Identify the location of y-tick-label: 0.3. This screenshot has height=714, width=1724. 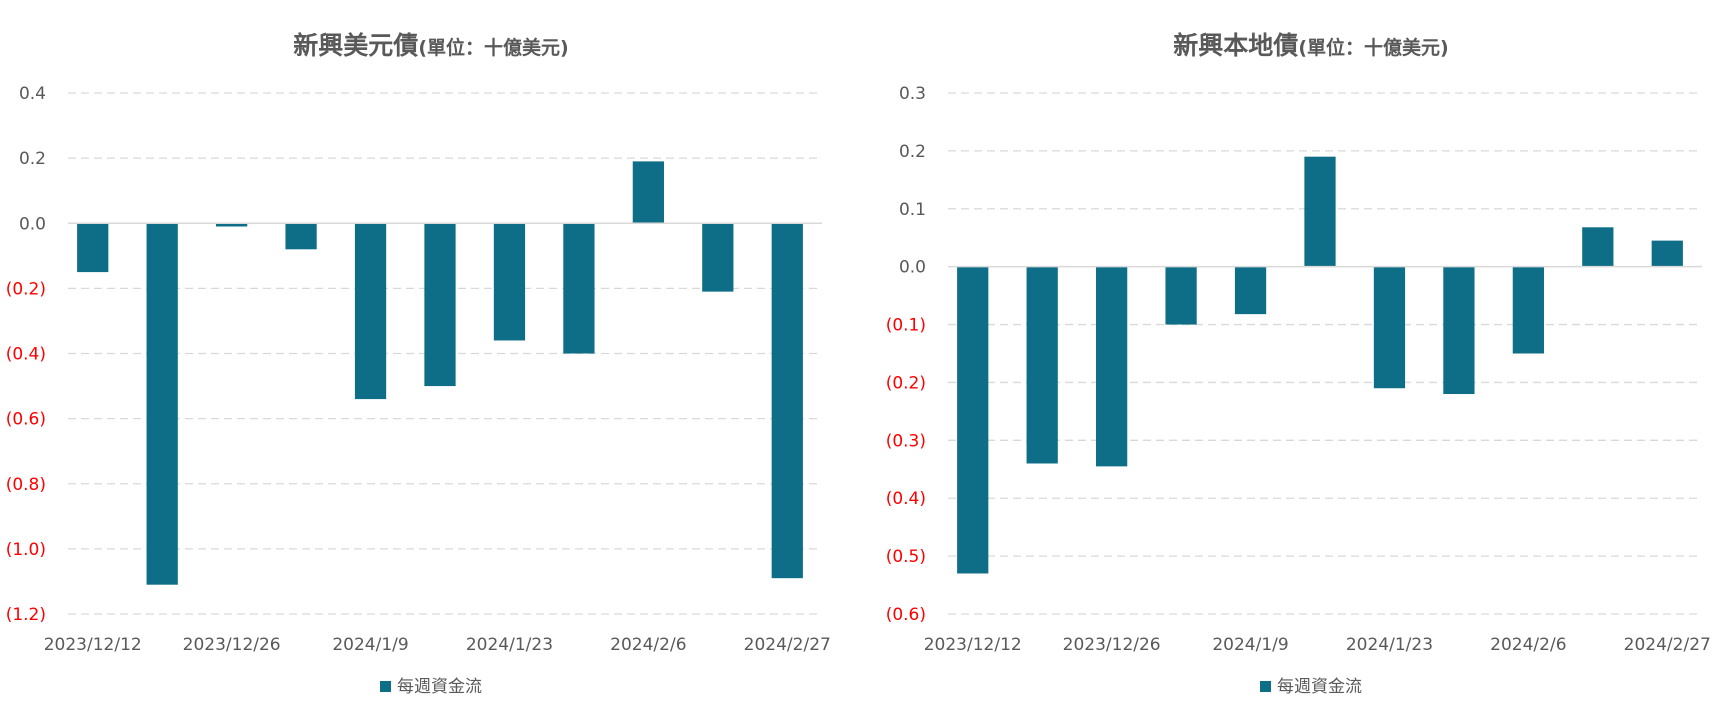
(912, 94).